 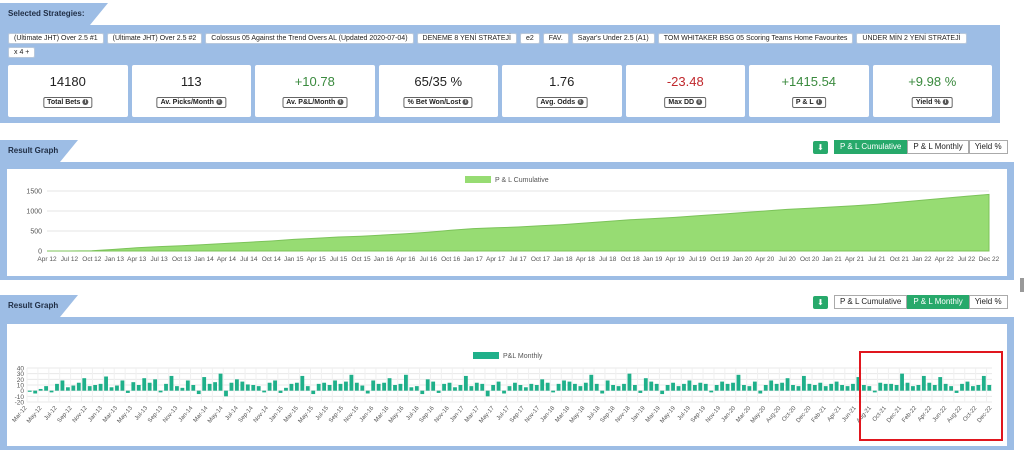 I want to click on y-tick-label: 1000, so click(x=34, y=212).